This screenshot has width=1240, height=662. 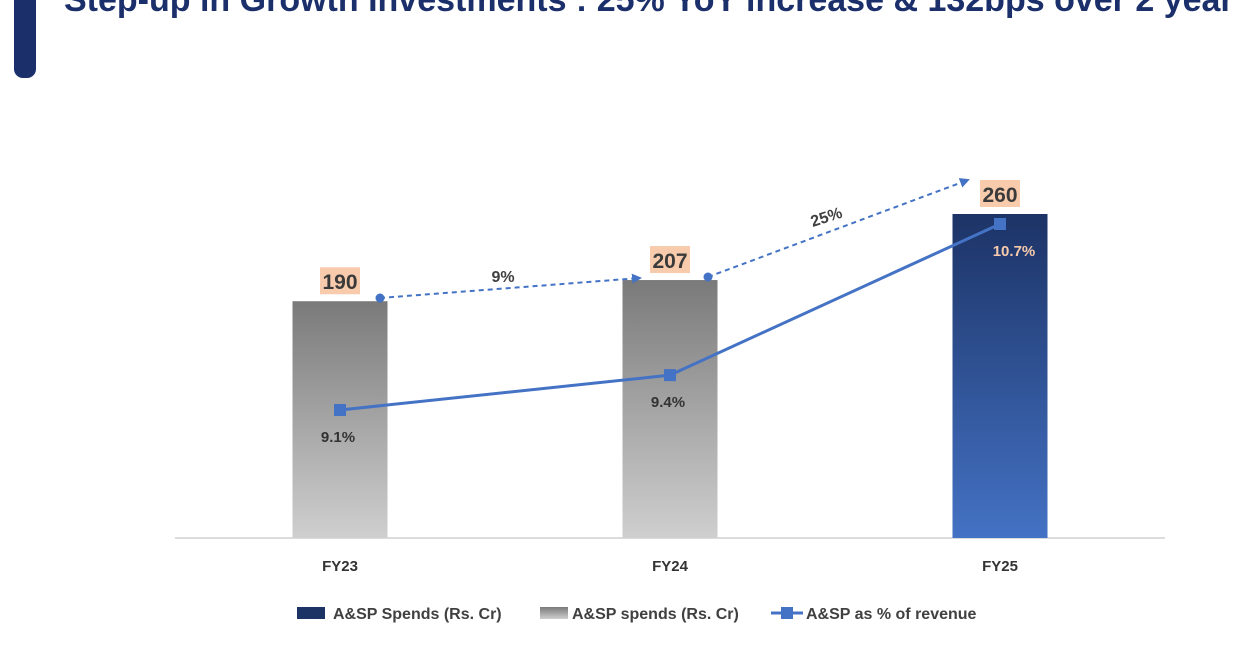 What do you see at coordinates (827, 218) in the screenshot?
I see `growth-label: 25%` at bounding box center [827, 218].